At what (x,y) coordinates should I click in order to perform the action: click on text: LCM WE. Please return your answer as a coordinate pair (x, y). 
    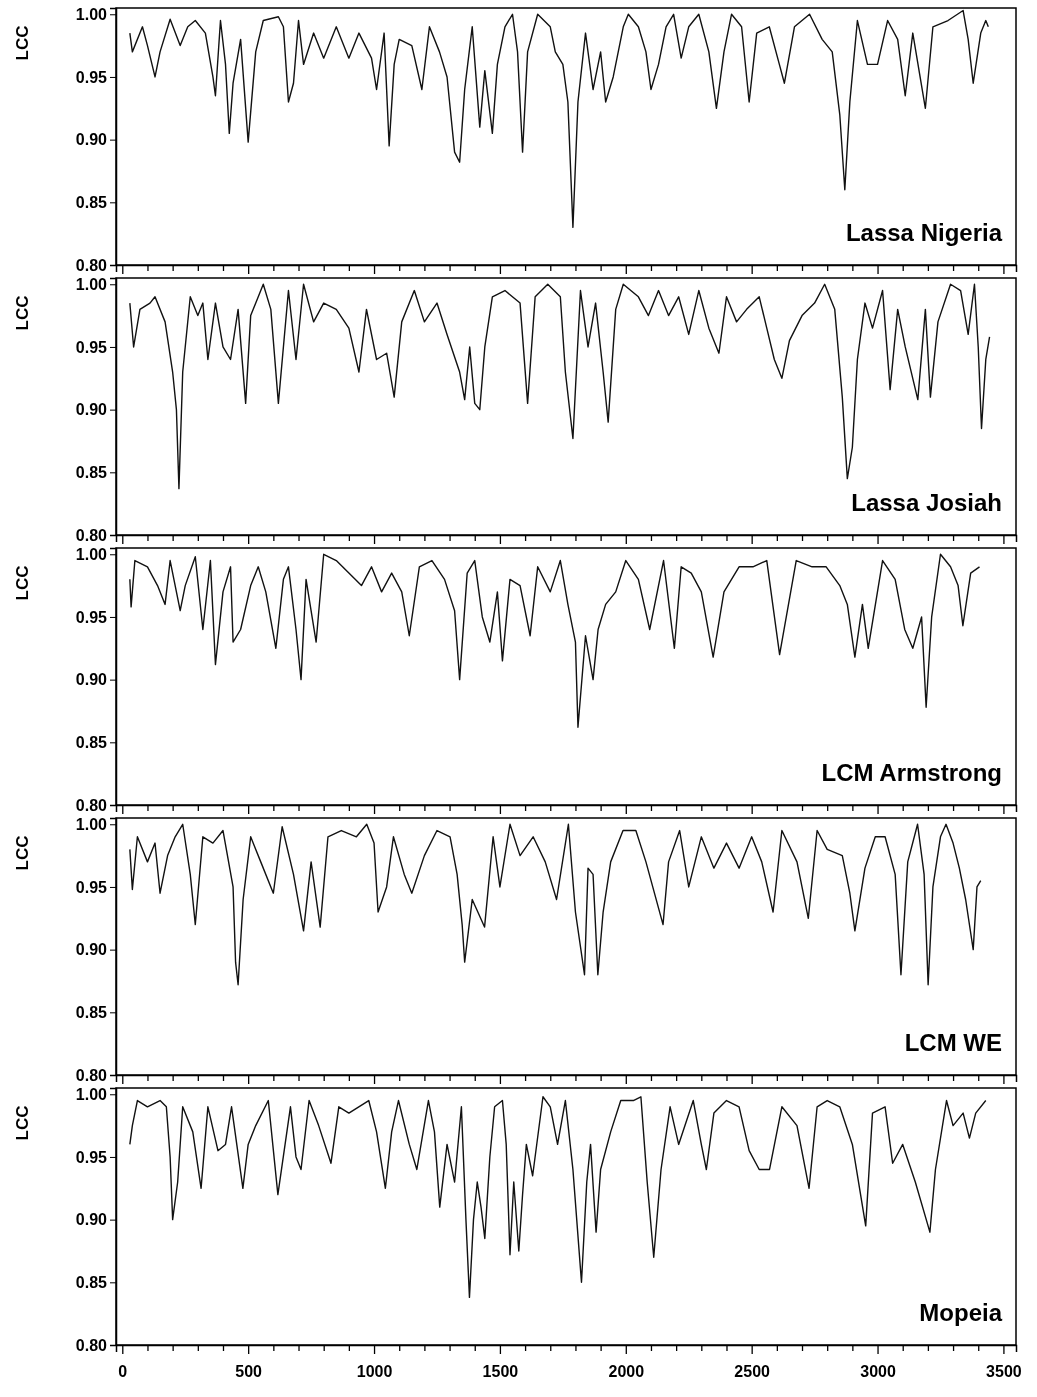
    Looking at the image, I should click on (953, 1042).